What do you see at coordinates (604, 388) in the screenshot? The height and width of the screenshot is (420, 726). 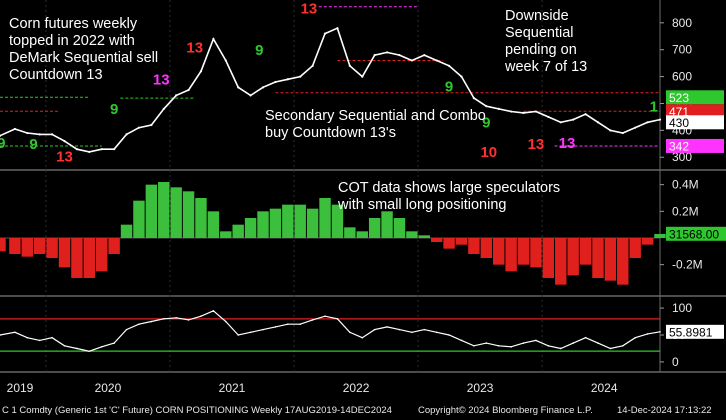 I see `x-tick-label: 2024` at bounding box center [604, 388].